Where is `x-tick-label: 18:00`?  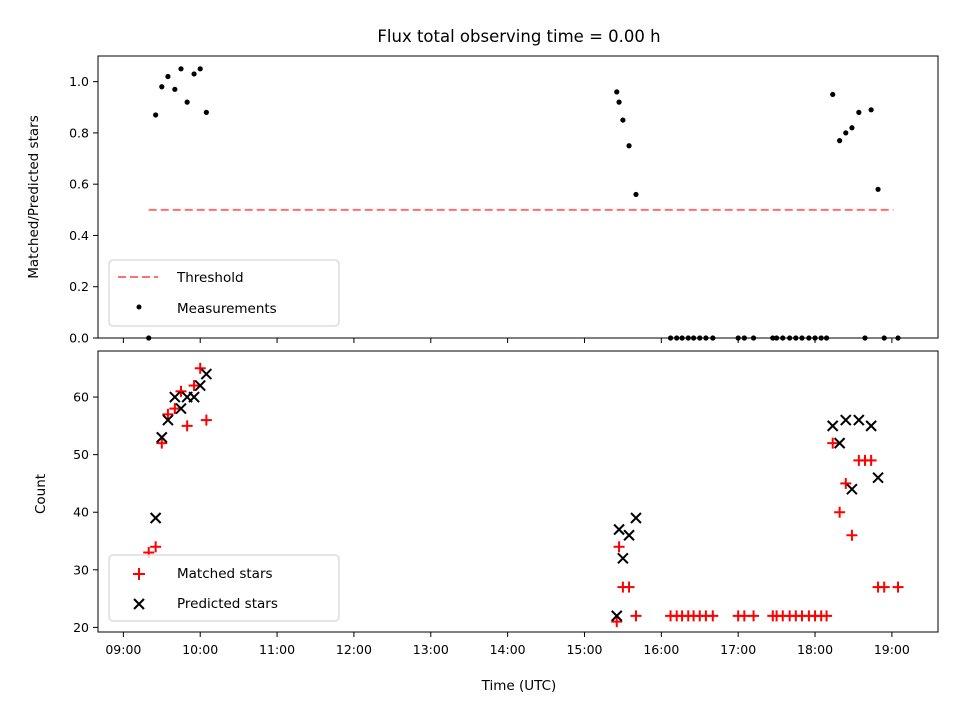
x-tick-label: 18:00 is located at coordinates (815, 649).